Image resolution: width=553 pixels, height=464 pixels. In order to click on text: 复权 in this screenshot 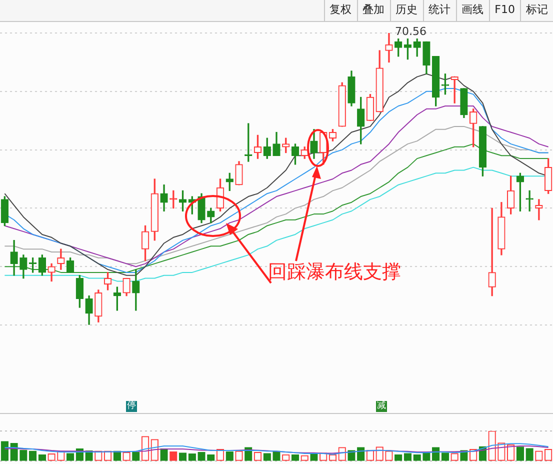, I will do `click(340, 10)`.